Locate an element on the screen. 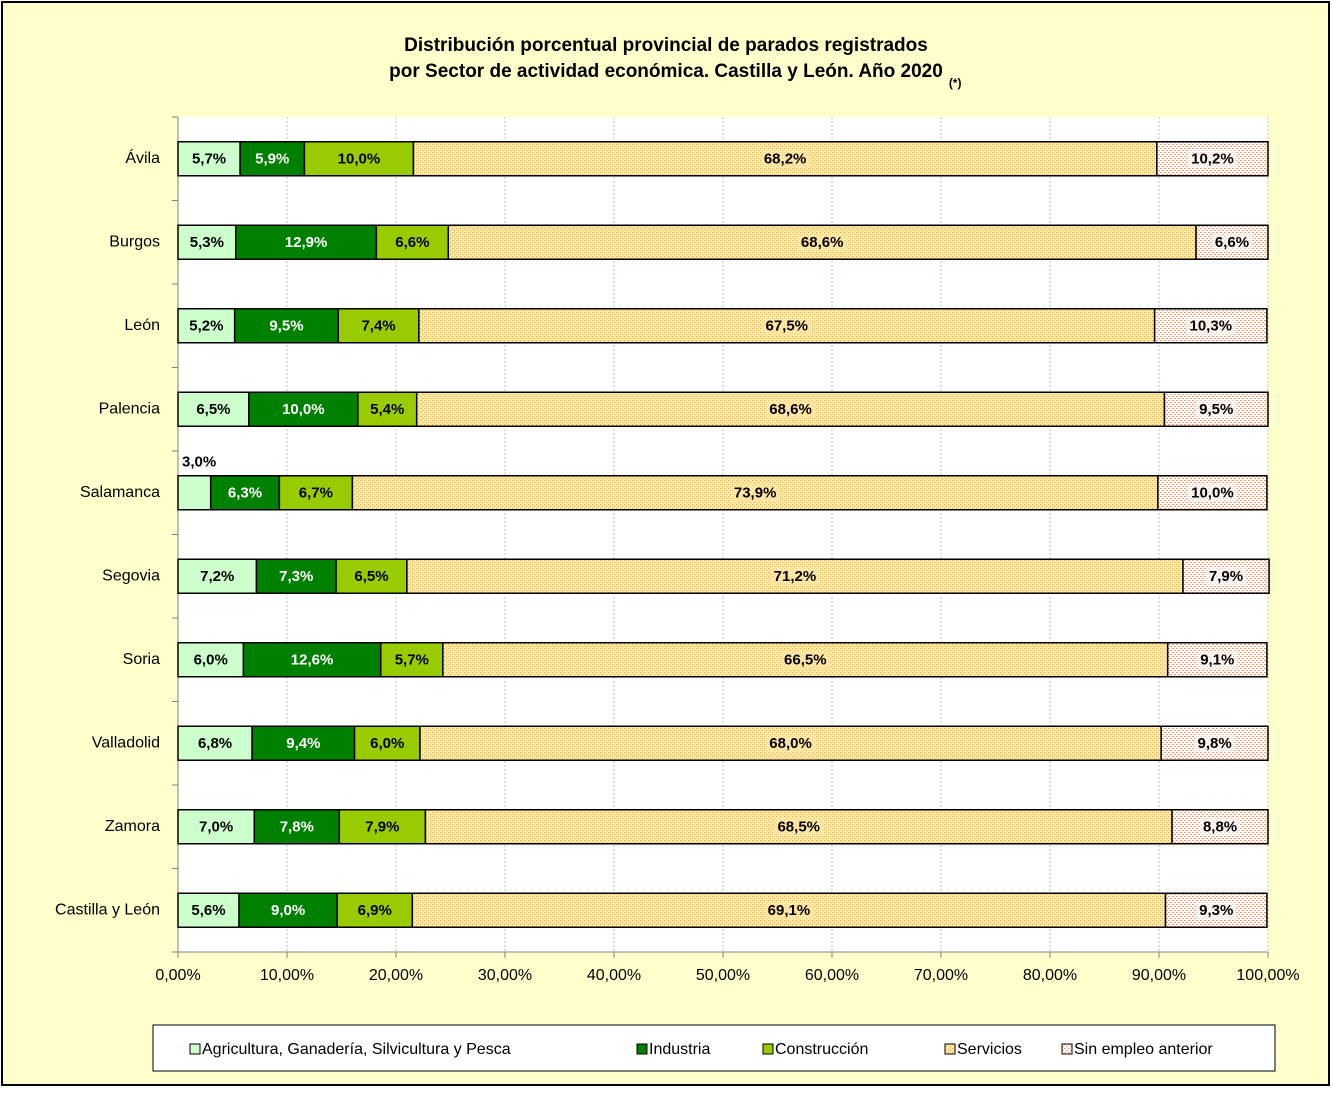 Image resolution: width=1332 pixels, height=1093 pixels. y-tick-label: Castilla y León is located at coordinates (107, 909).